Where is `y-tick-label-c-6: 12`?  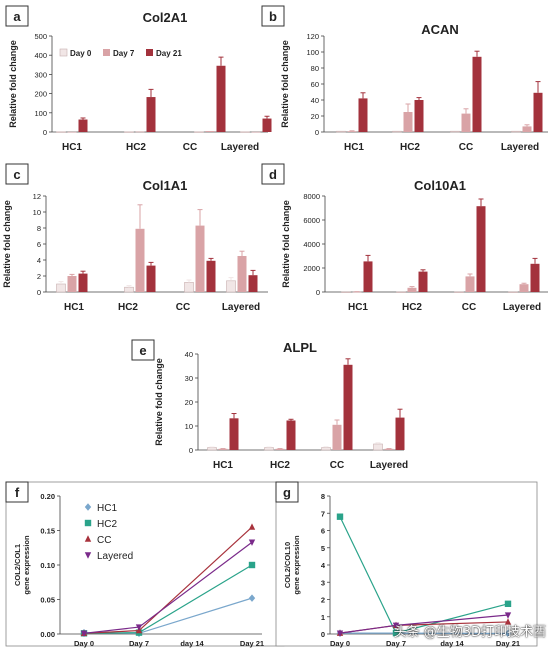
y-tick-label-c-6: 12 is located at coordinates (37, 196).